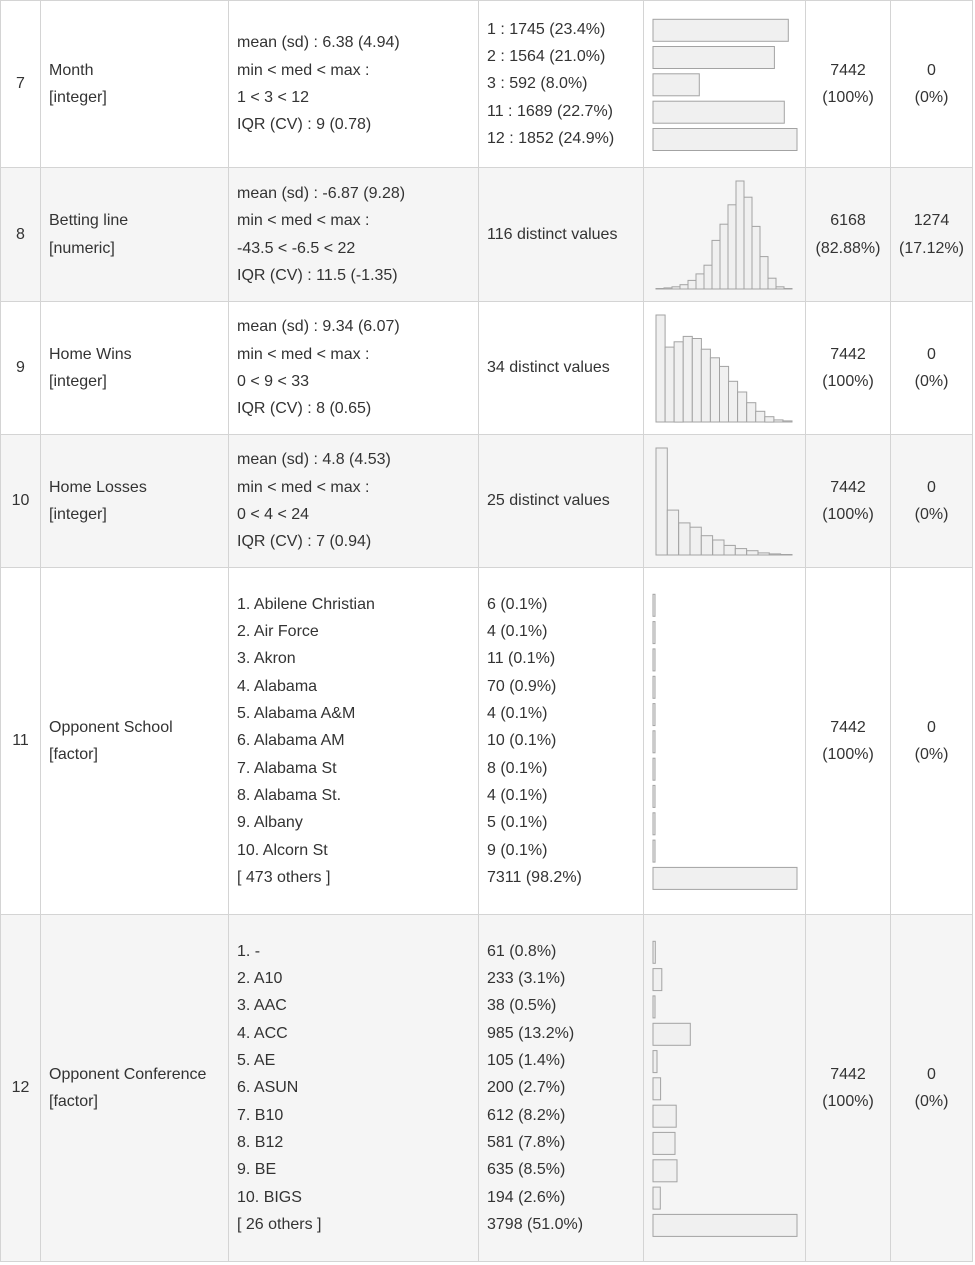 This screenshot has height=1265, width=975. Describe the element at coordinates (260, 979) in the screenshot. I see `stats-line: 2. A10` at that location.